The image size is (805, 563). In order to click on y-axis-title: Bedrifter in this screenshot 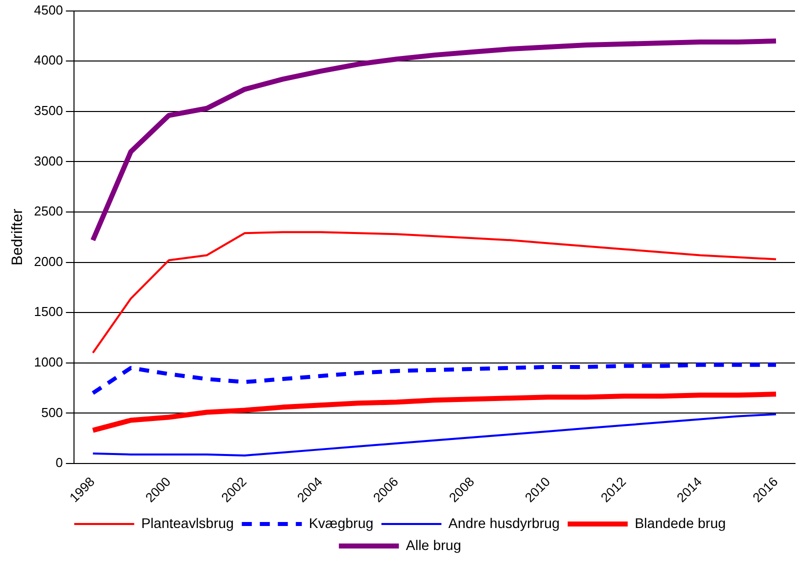, I will do `click(17, 237)`.